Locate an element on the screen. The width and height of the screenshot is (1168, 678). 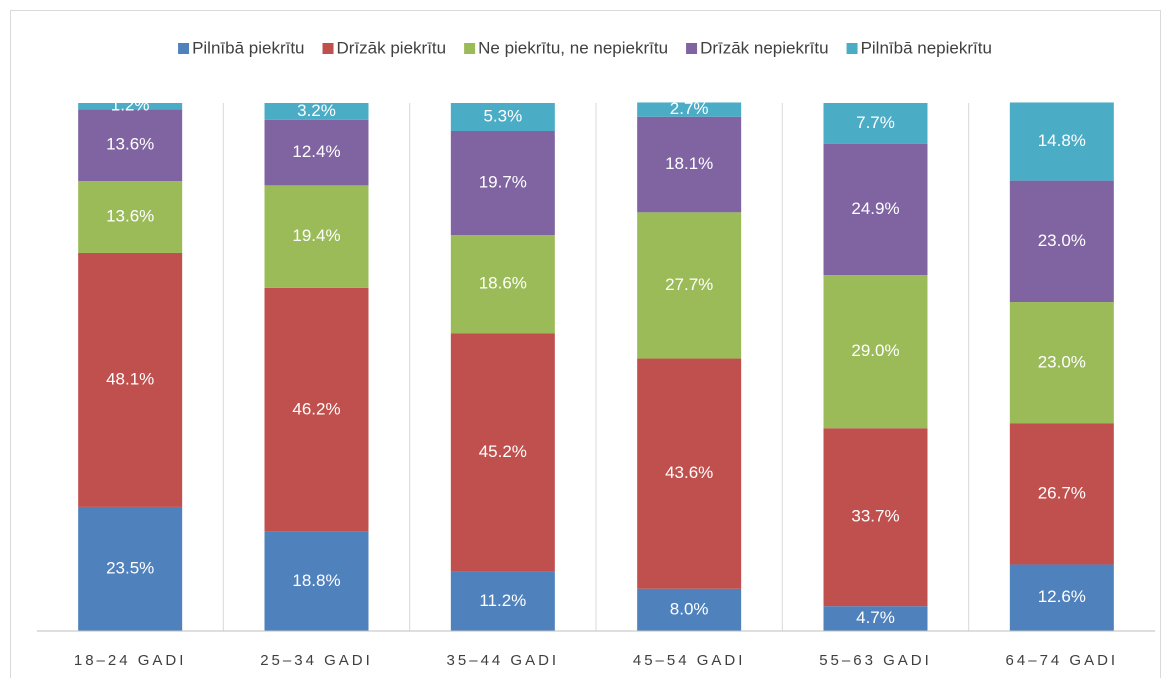
data-label: 46.2% is located at coordinates (316, 408).